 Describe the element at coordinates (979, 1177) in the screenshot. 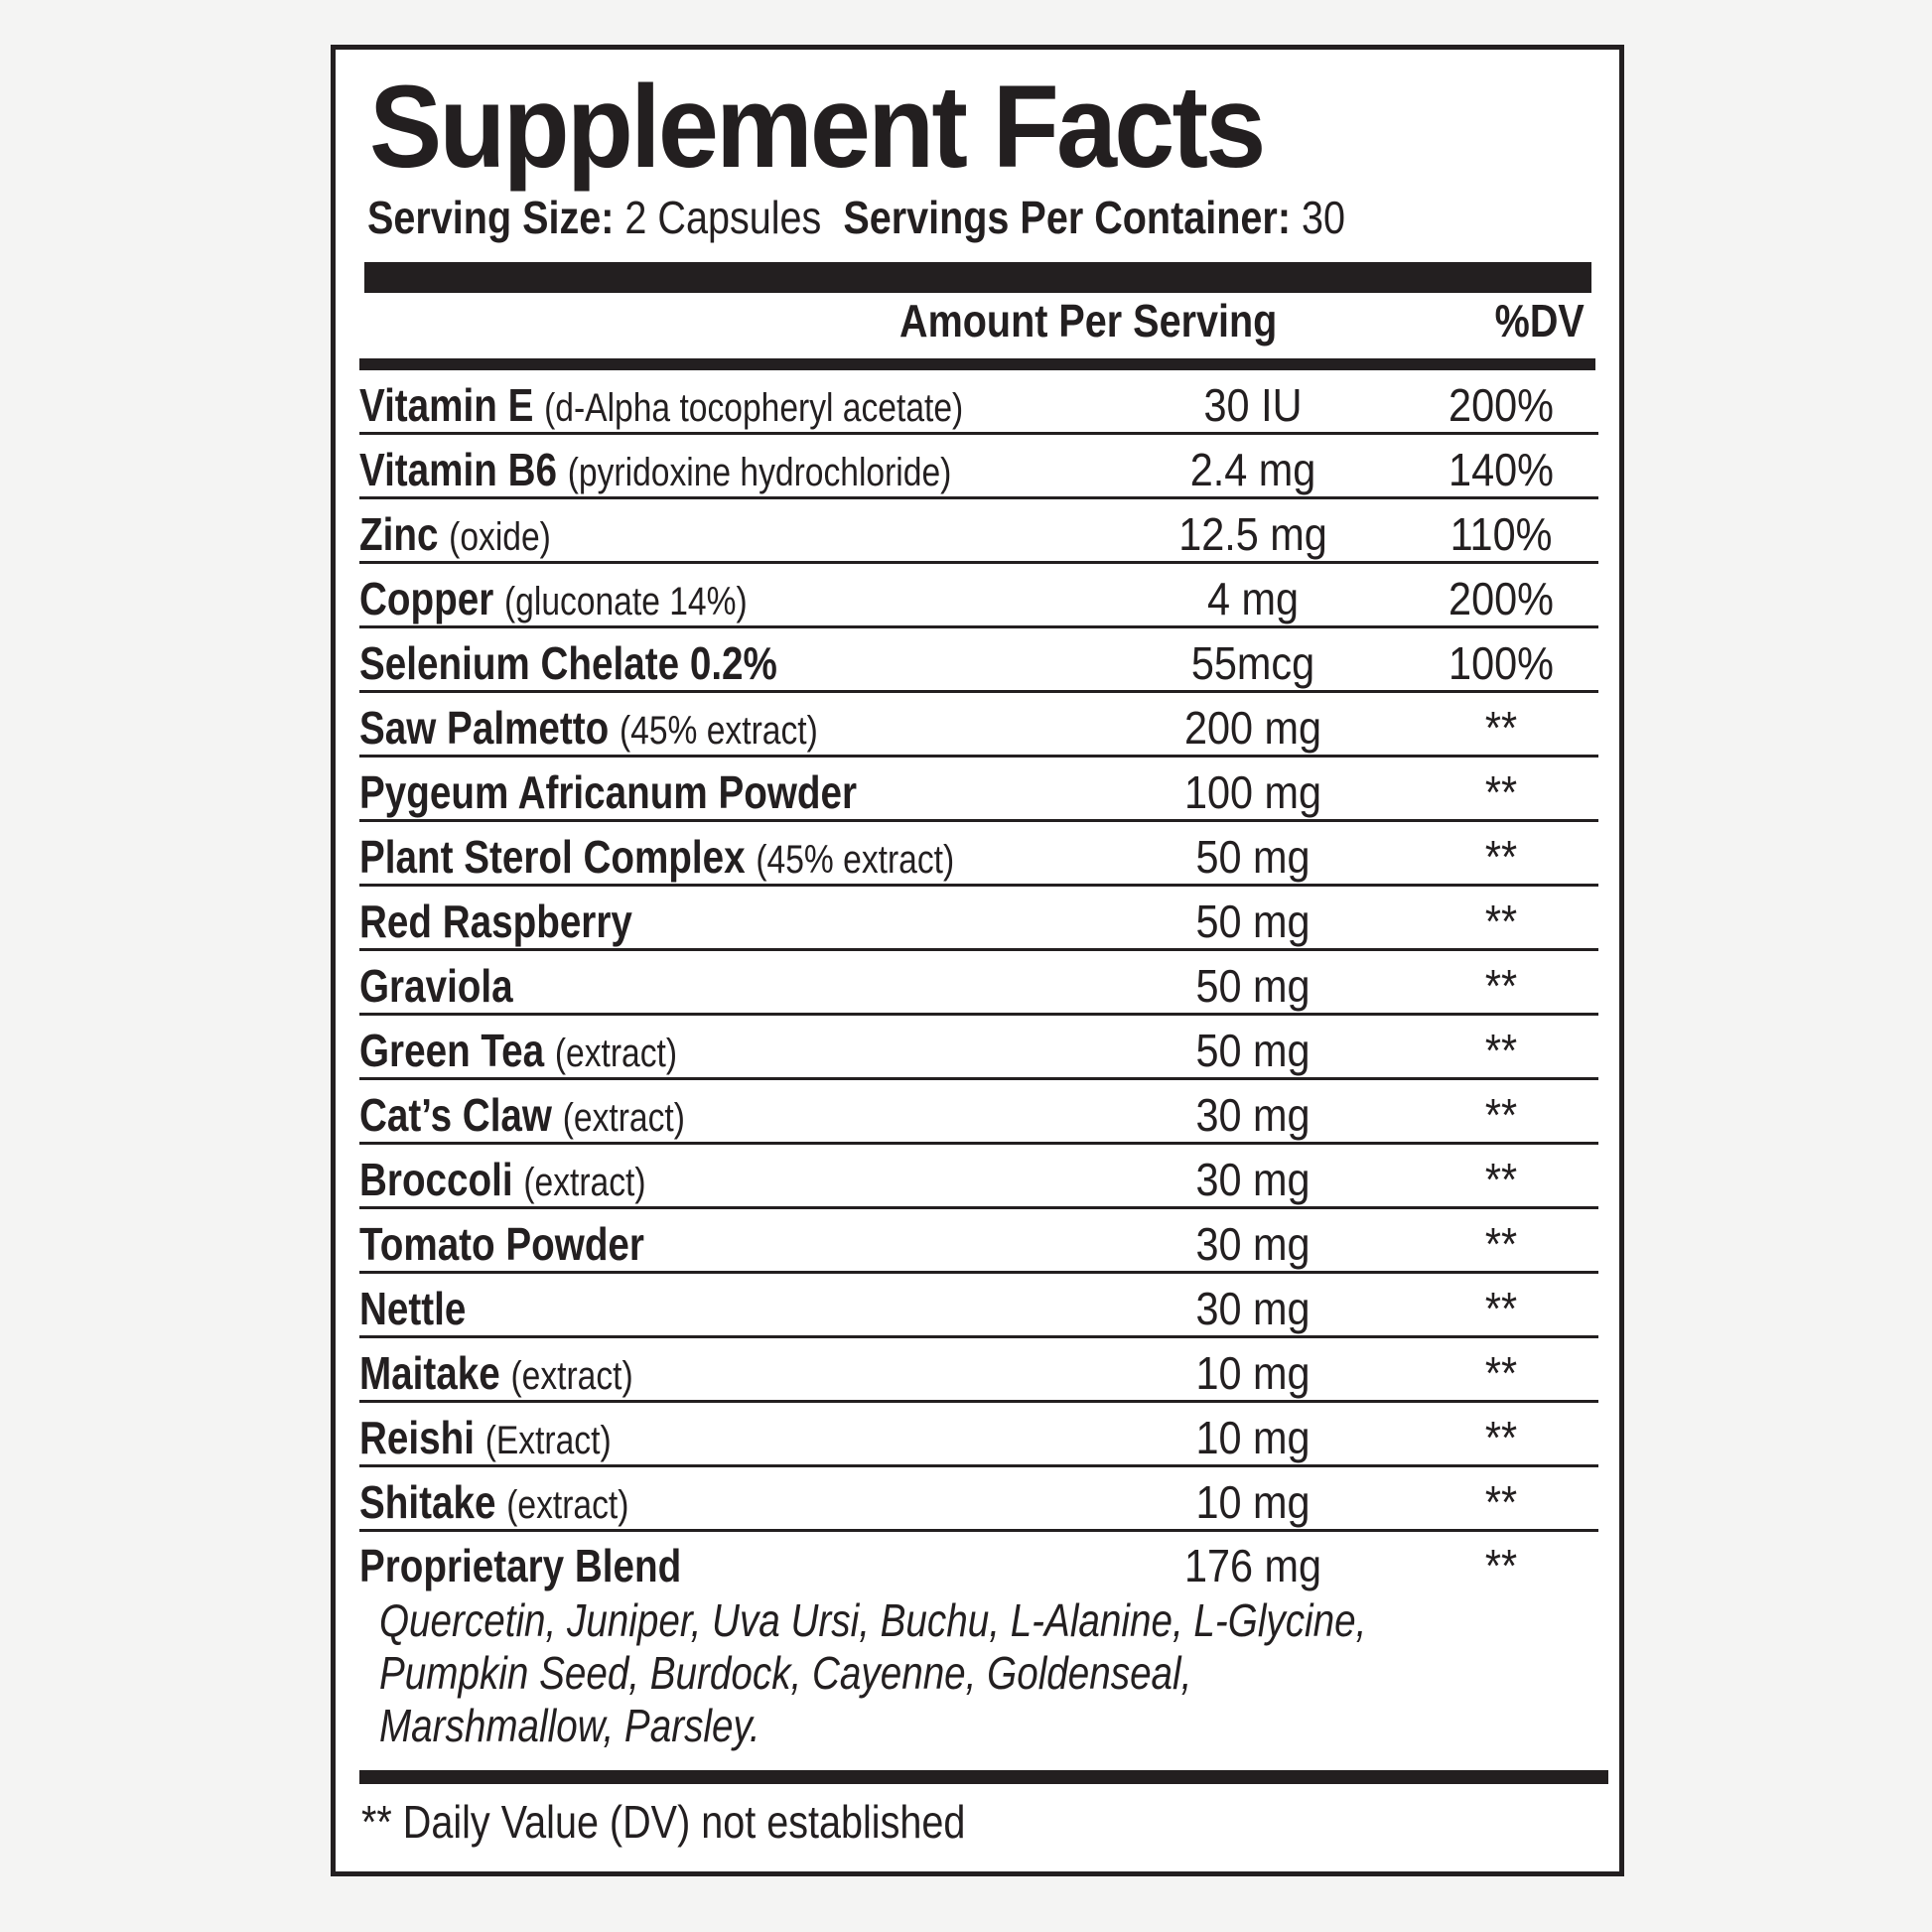

I see `nutrient-row: Broccoli (extract) 30 mg **` at that location.